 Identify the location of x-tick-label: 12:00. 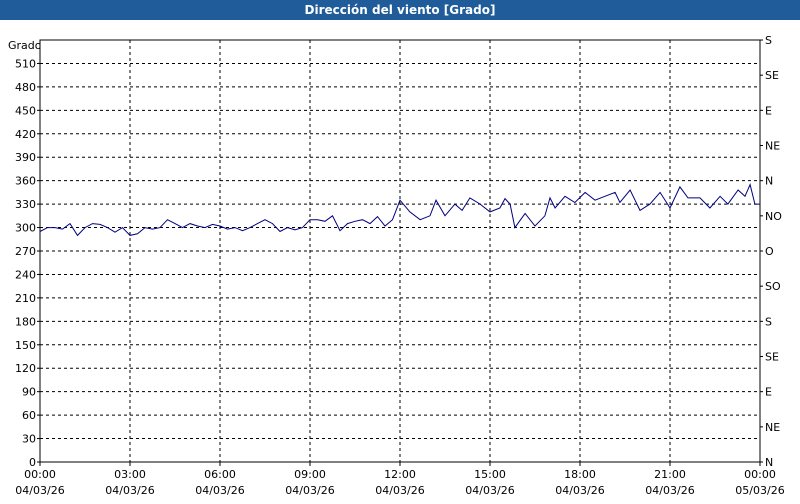
(400, 474).